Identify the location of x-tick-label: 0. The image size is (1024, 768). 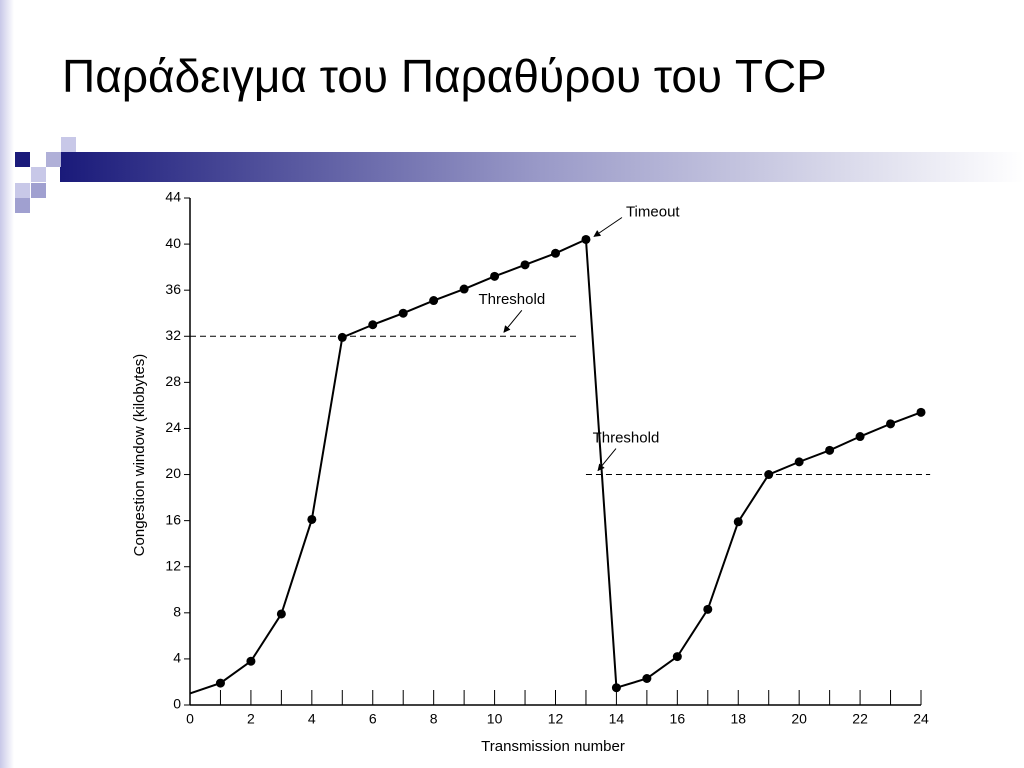
(190, 719).